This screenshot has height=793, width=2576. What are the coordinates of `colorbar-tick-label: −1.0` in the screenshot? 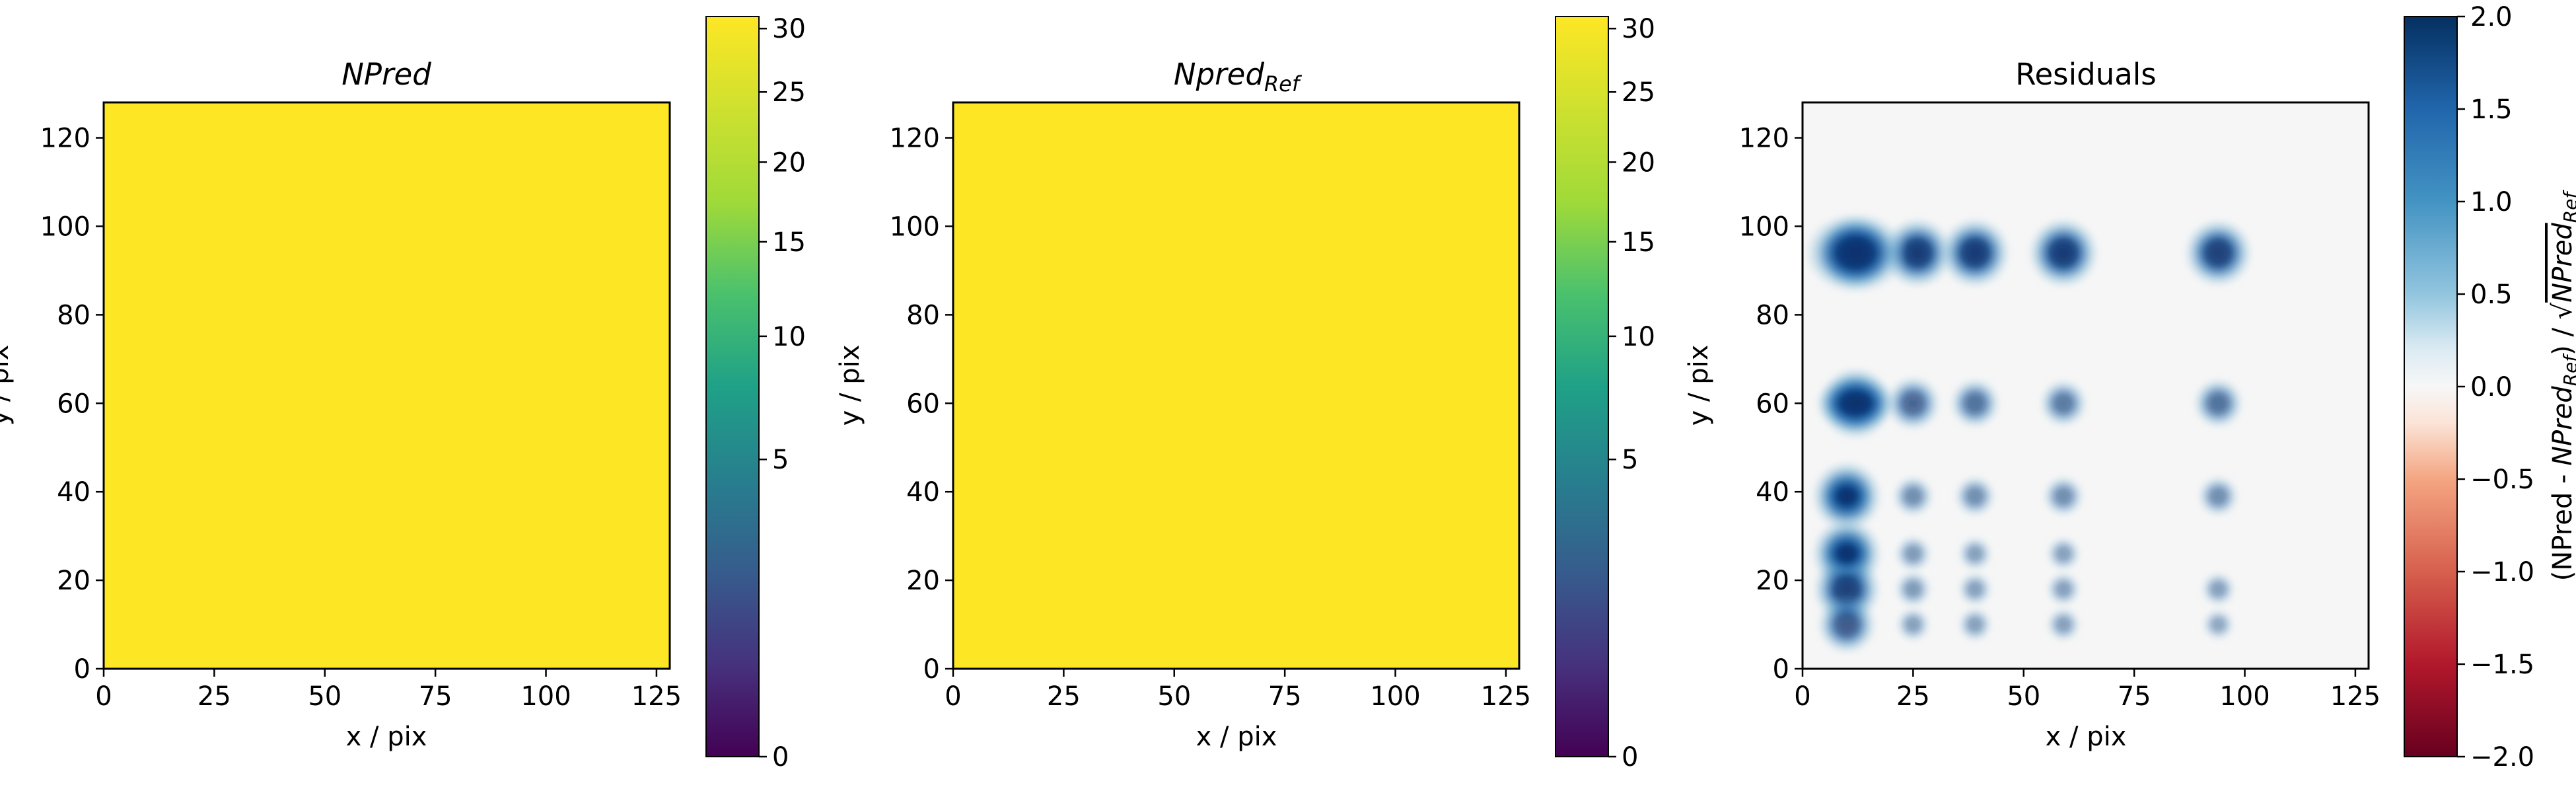 It's located at (2502, 572).